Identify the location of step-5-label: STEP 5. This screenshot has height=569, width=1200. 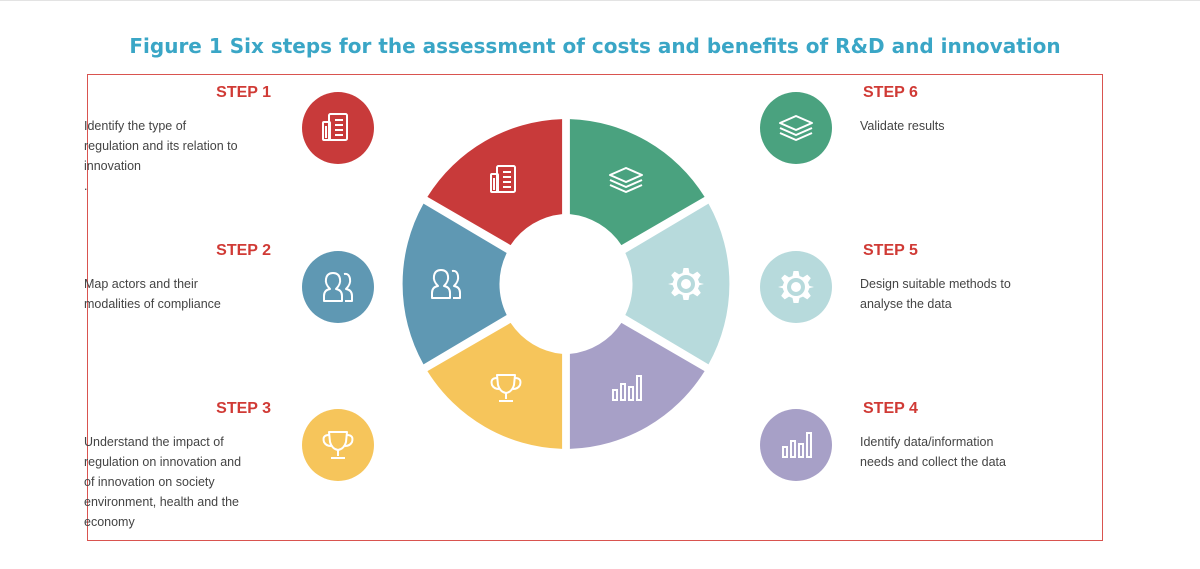
(890, 250).